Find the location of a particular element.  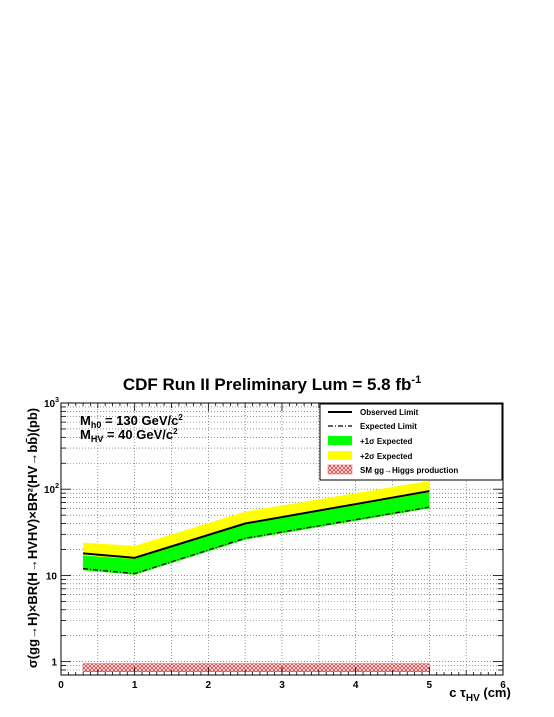

chart-title: CDF Run II Preliminary Lum = 5.8 fb-1 is located at coordinates (272, 384).